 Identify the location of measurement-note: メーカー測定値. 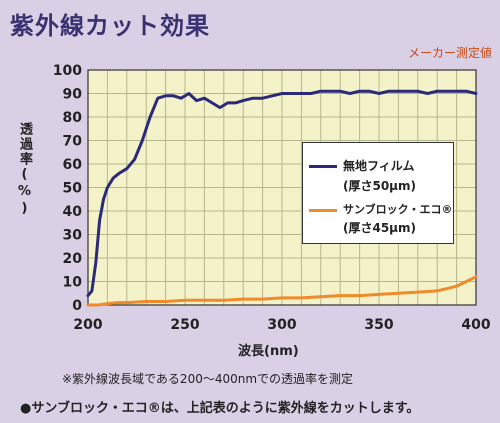
(449, 53).